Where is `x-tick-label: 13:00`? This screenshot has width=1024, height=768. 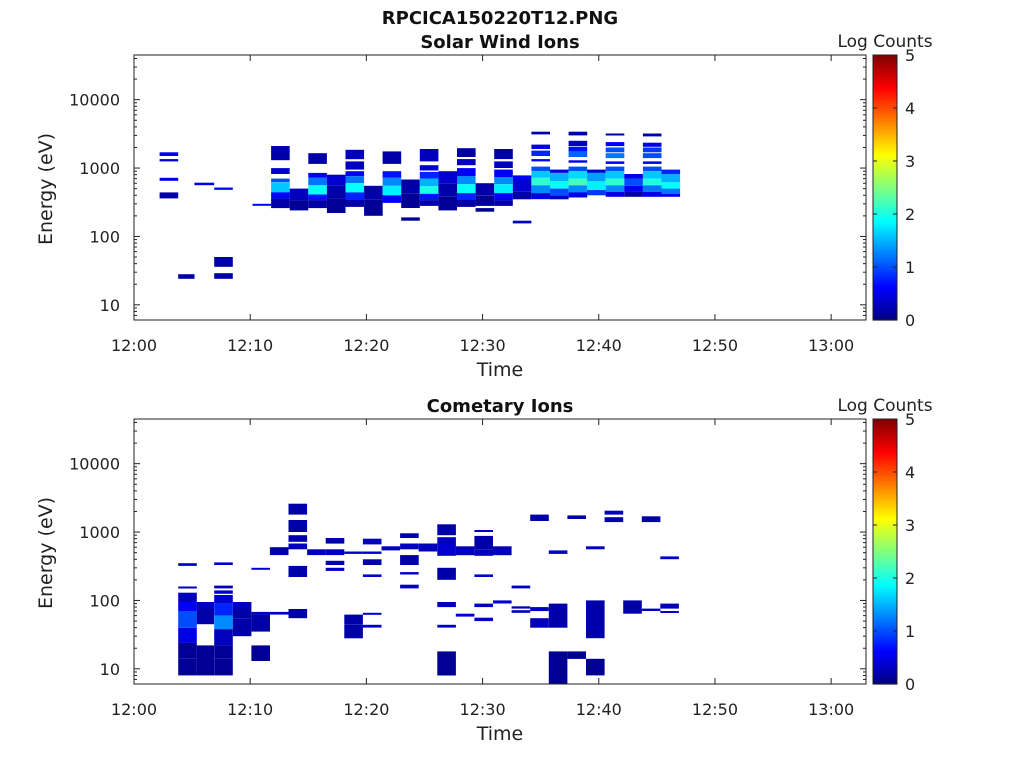 x-tick-label: 13:00 is located at coordinates (831, 345).